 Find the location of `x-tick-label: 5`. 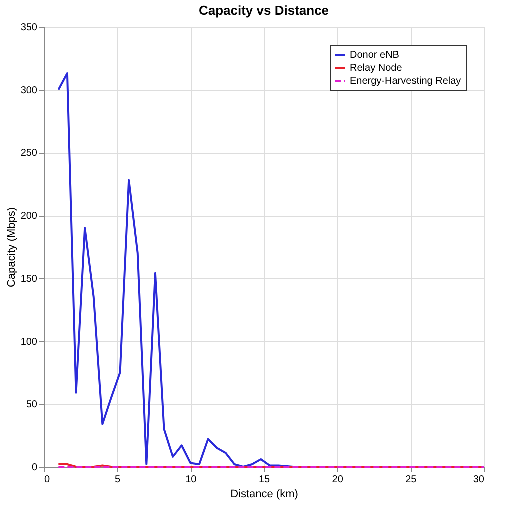

x-tick-label: 5 is located at coordinates (118, 480).